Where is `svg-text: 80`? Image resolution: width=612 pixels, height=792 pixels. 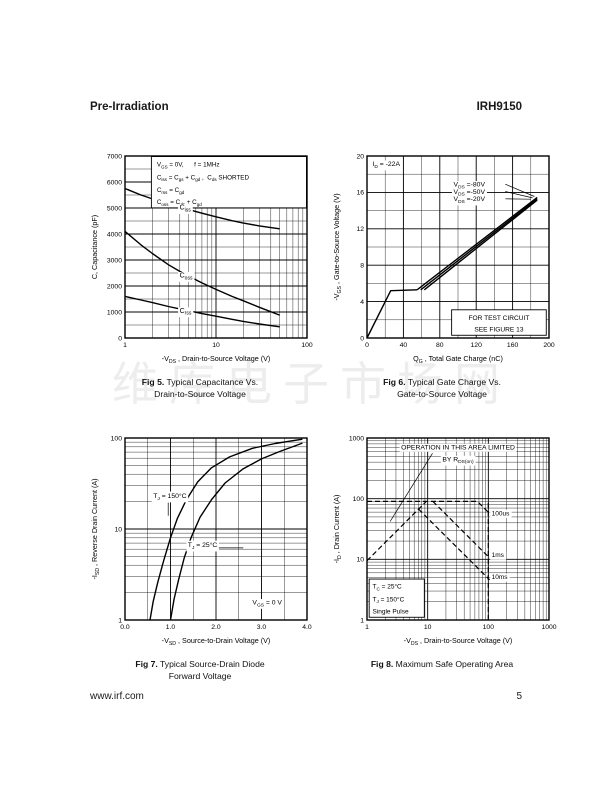 svg-text: 80 is located at coordinates (440, 345).